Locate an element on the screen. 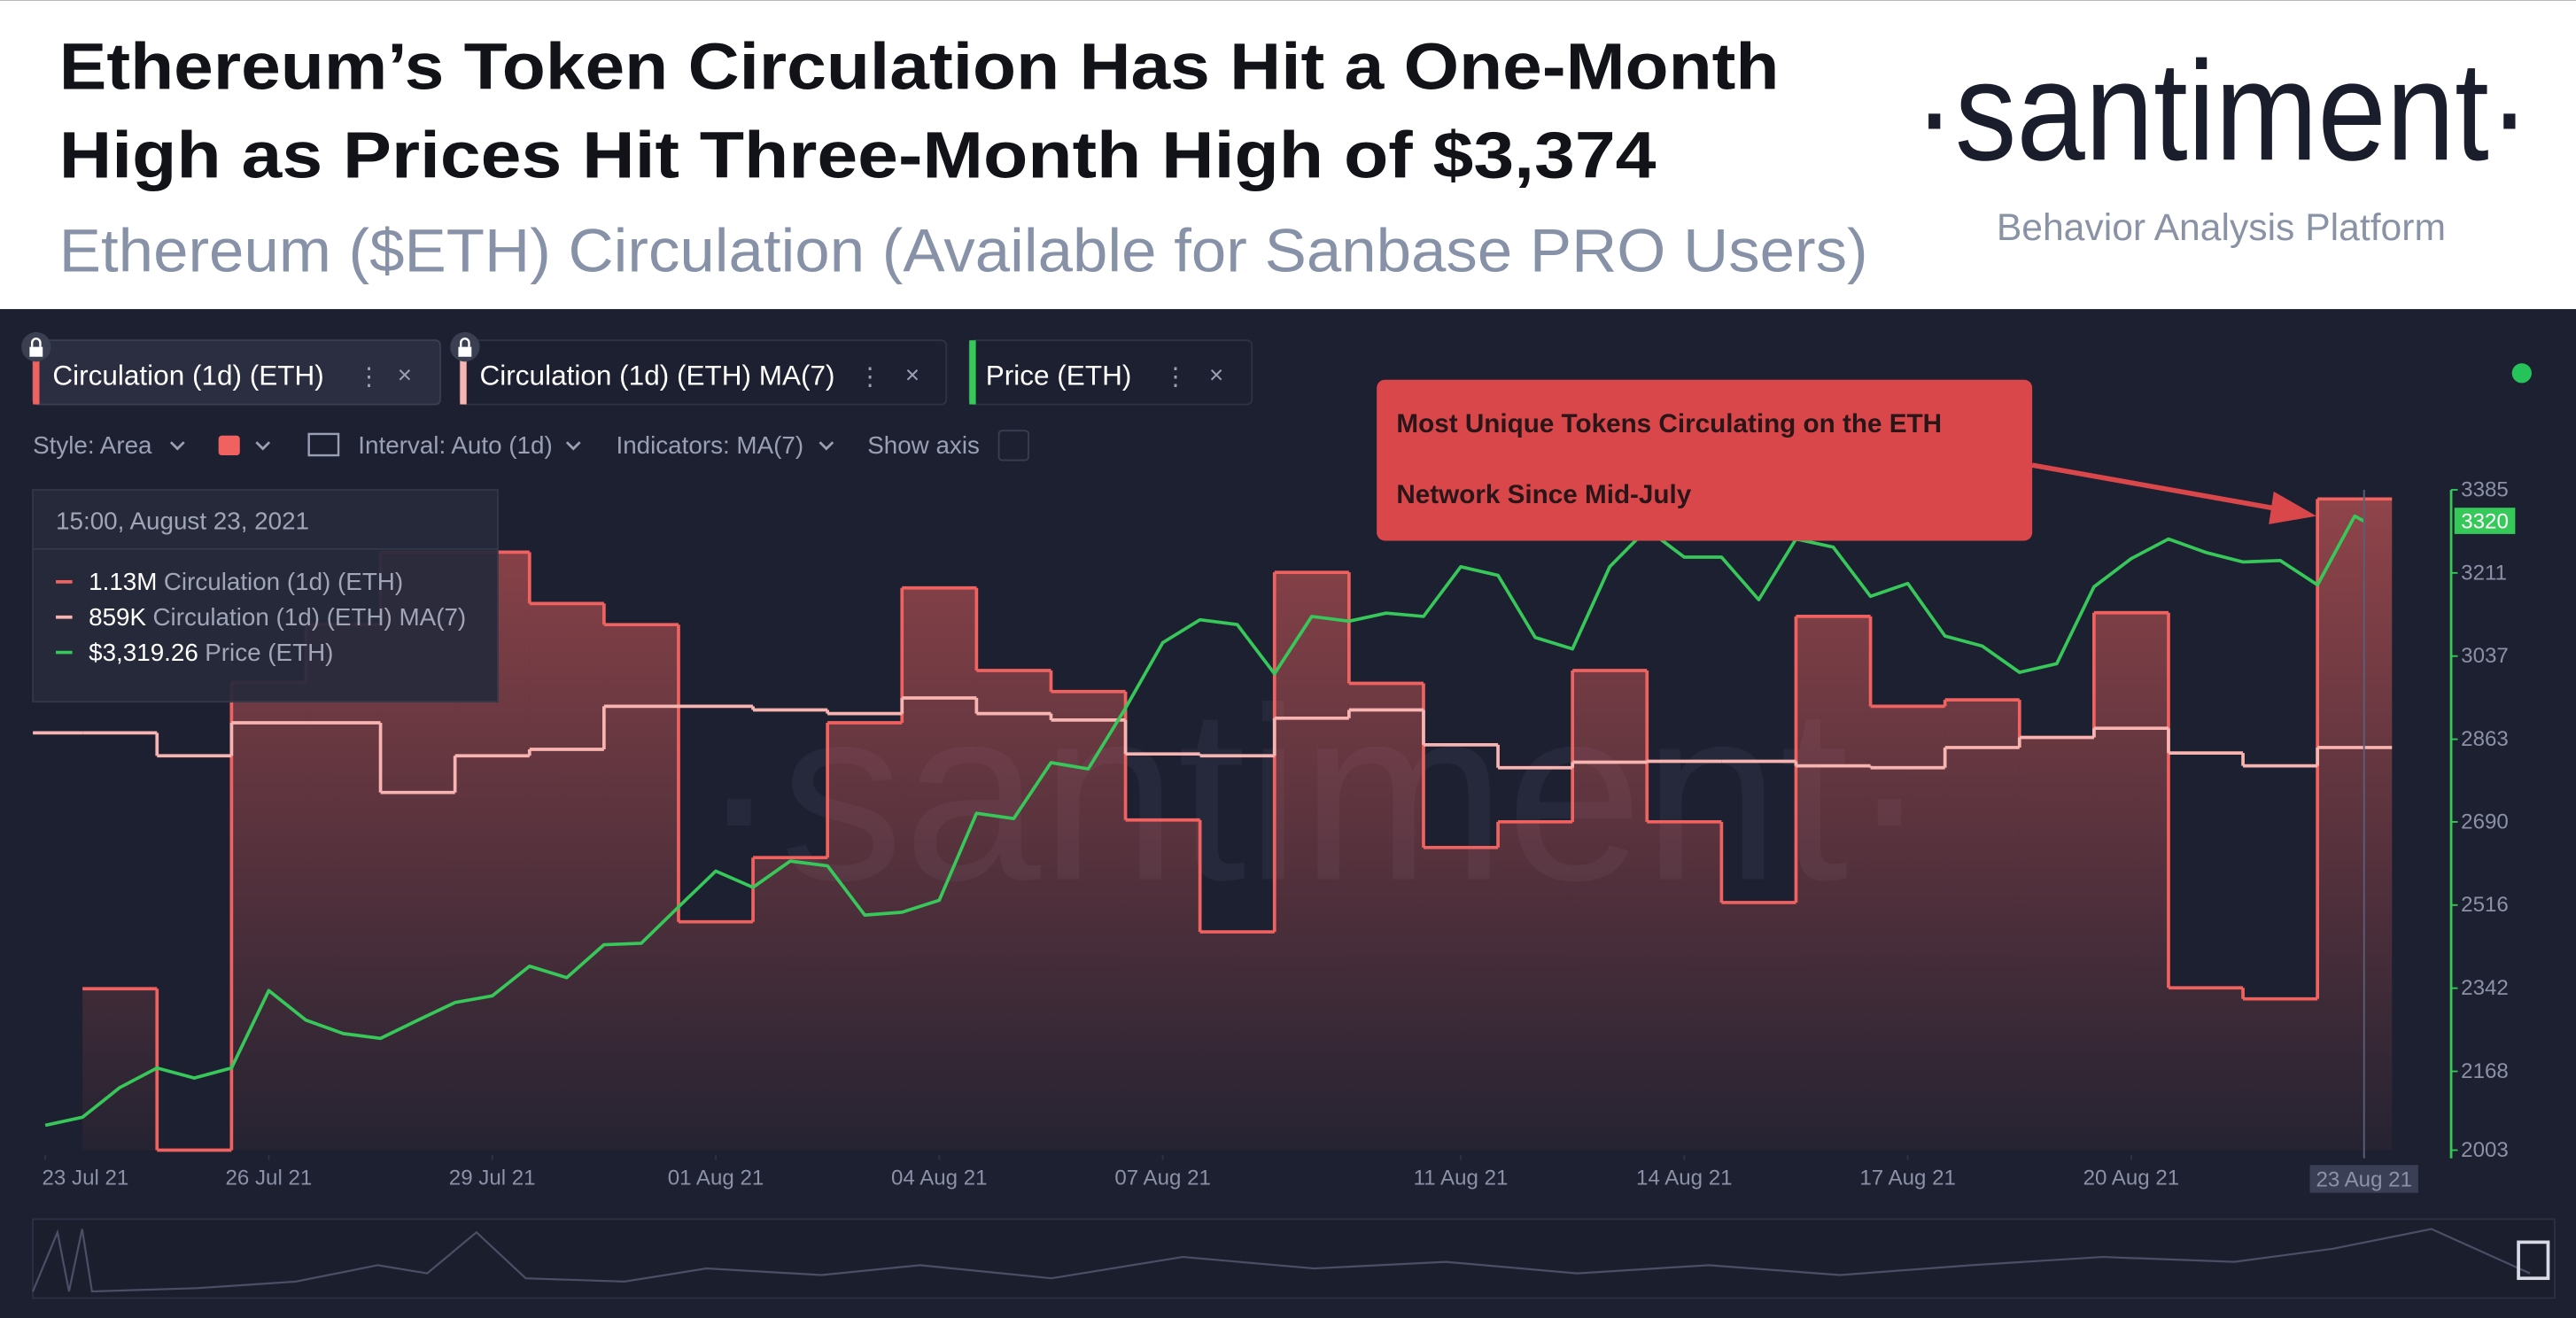  tooltip-row: 1.13M Circulation (1d) (ETH) is located at coordinates (246, 581).